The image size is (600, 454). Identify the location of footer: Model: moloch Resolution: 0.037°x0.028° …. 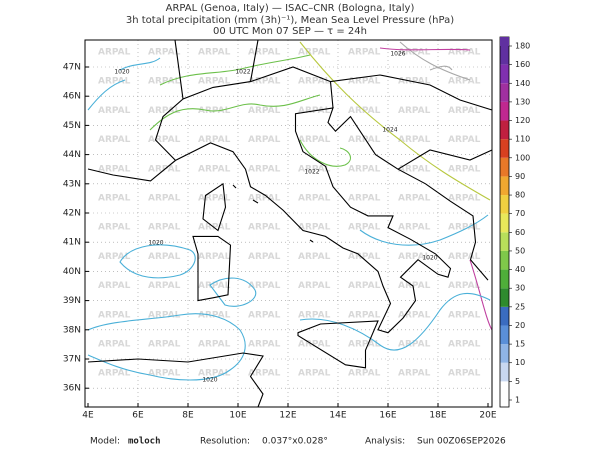
(298, 442).